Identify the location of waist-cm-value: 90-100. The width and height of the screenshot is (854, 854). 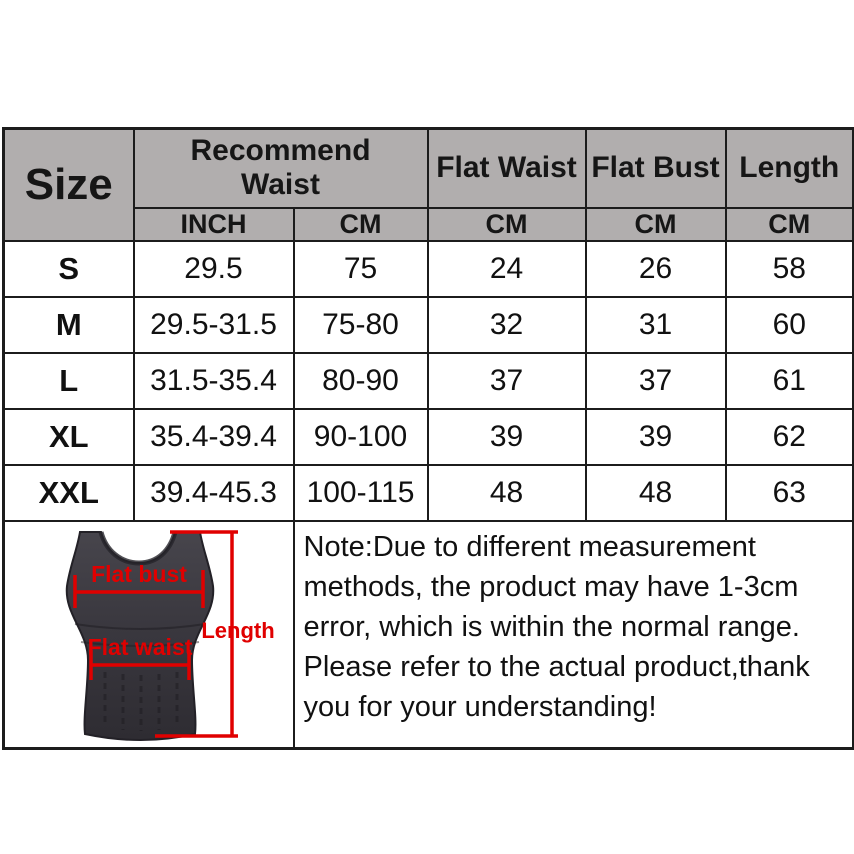
(360, 436).